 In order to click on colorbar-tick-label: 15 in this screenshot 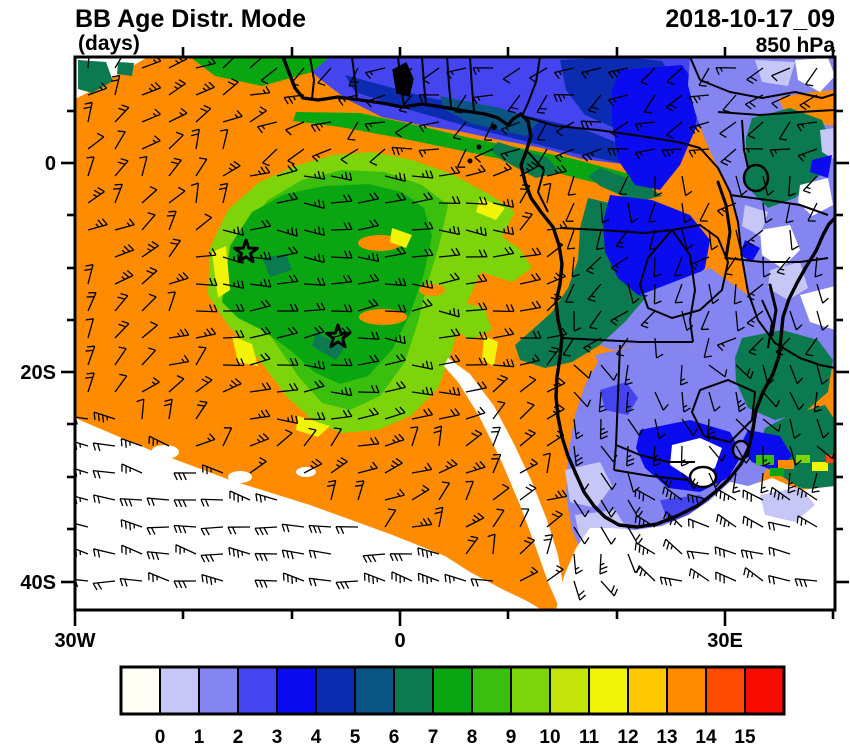, I will do `click(745, 737)`.